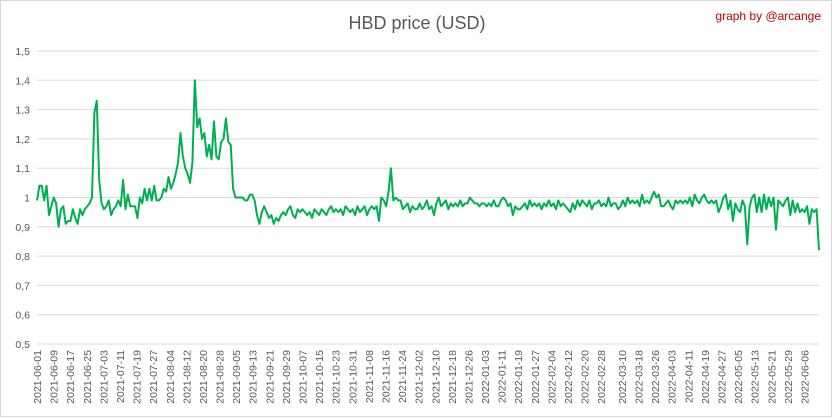 This screenshot has width=832, height=418. What do you see at coordinates (104, 377) in the screenshot?
I see `x-tick-label: 2021-07-03` at bounding box center [104, 377].